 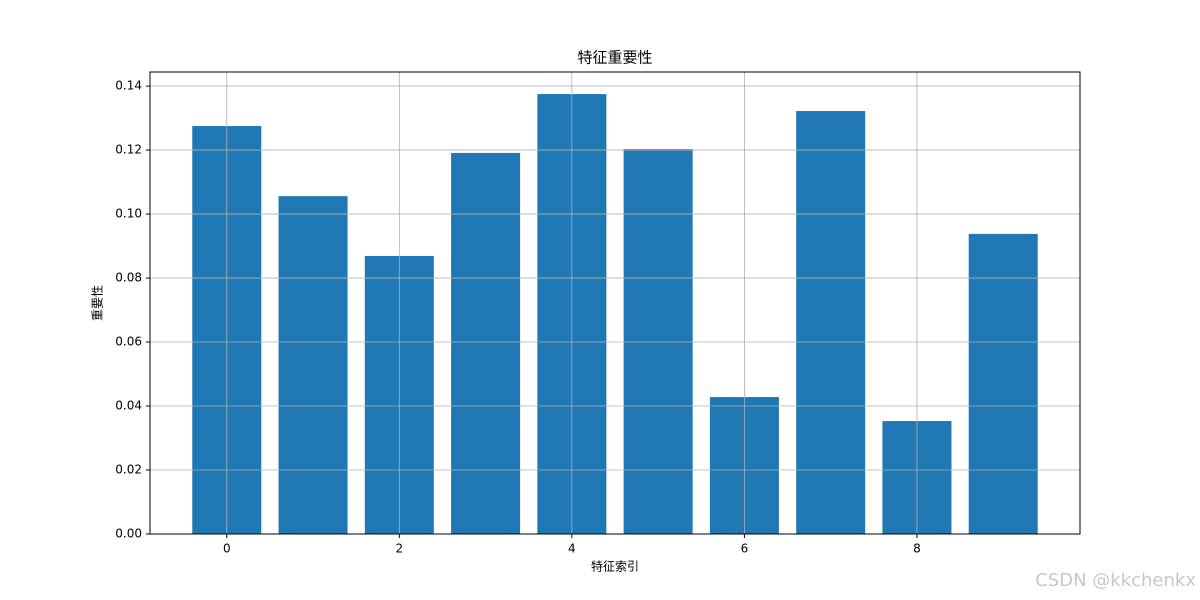 I want to click on y-axis-label: 重要性, so click(x=98, y=303).